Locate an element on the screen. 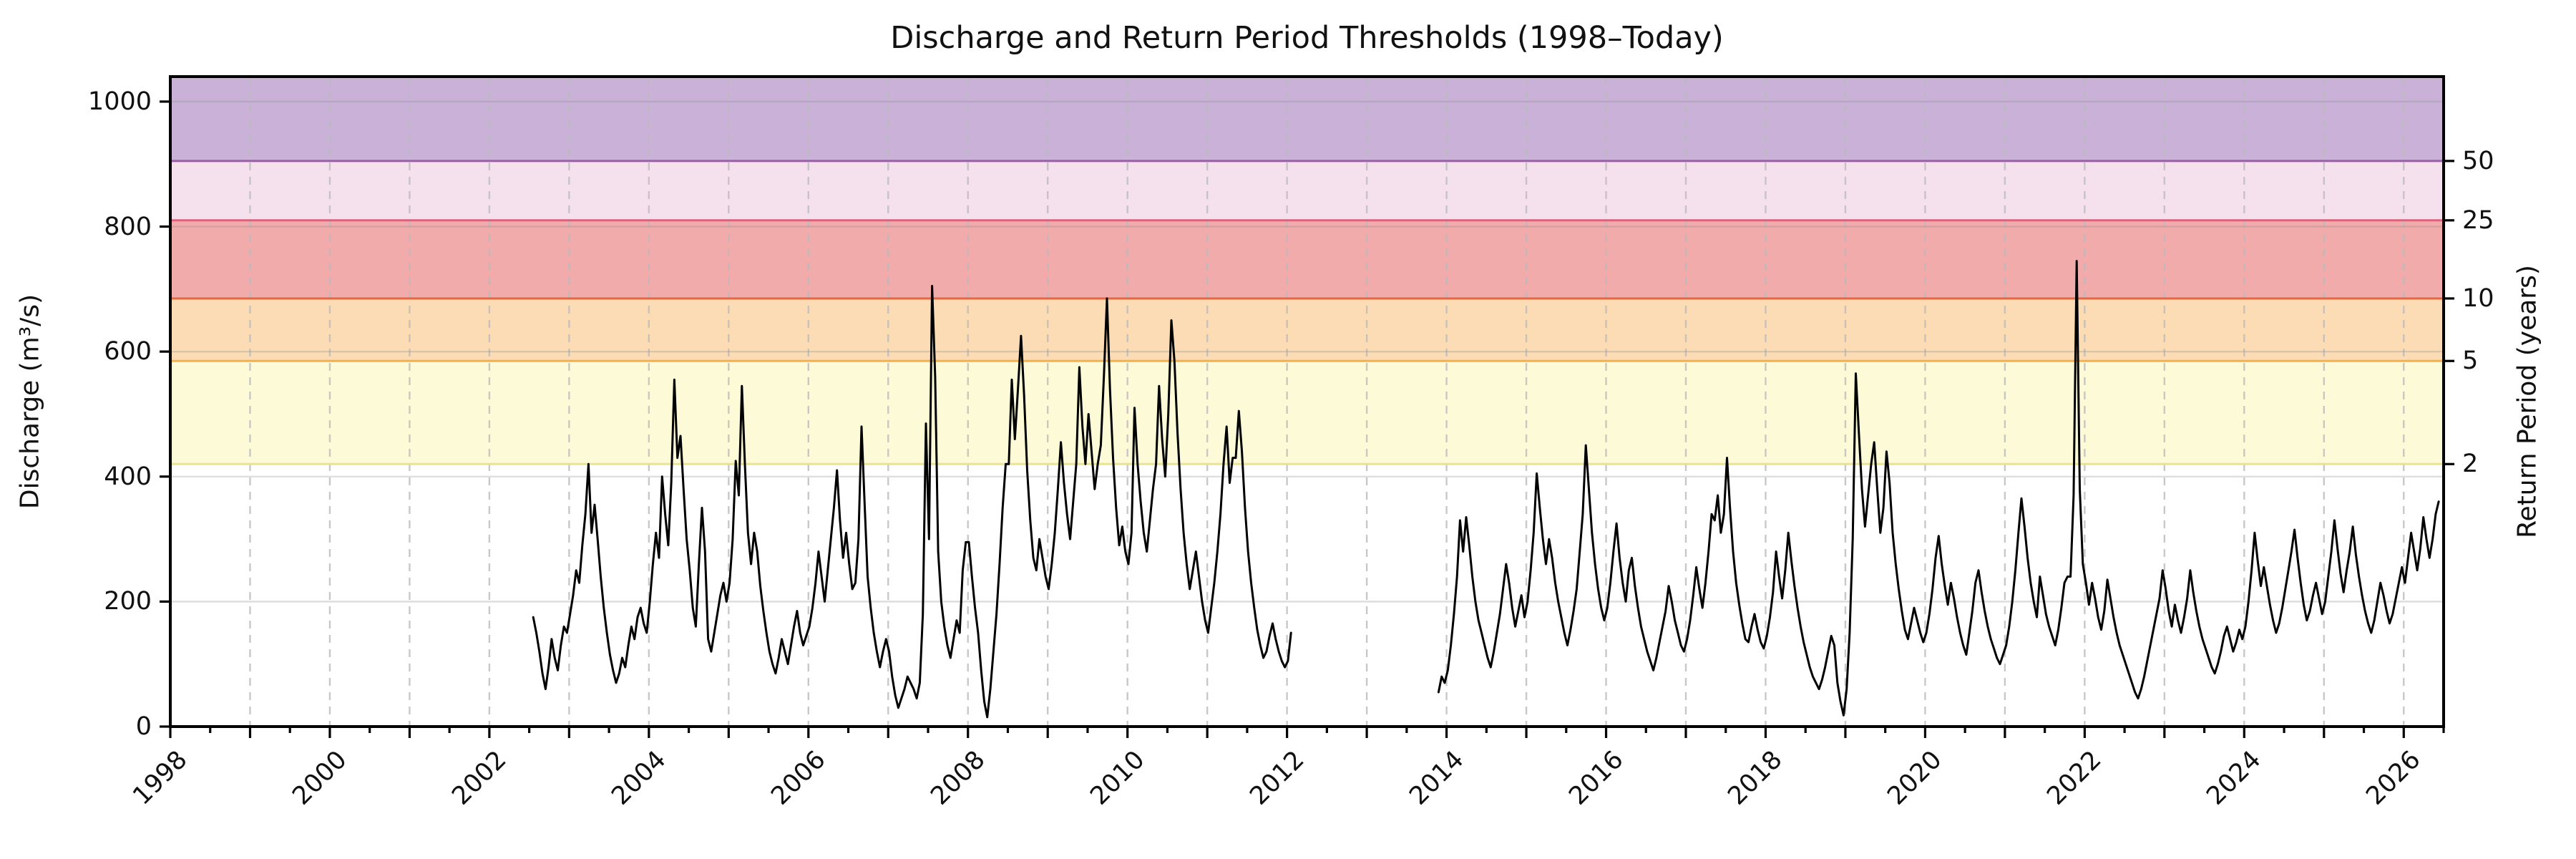  return-period-tick-label: 5 is located at coordinates (2470, 361).